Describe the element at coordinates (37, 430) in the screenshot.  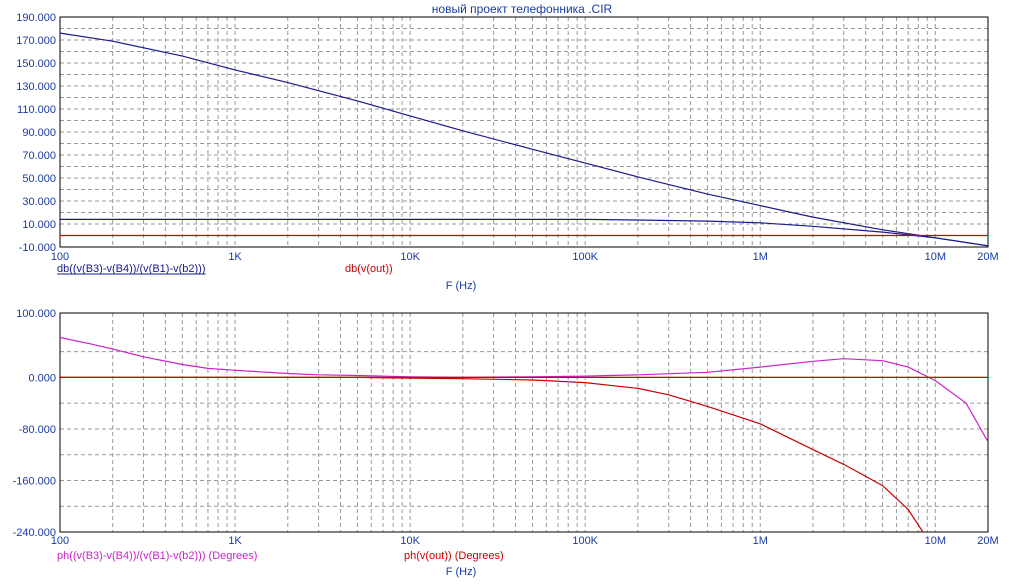
I see `y-tick-label: -80.000` at that location.